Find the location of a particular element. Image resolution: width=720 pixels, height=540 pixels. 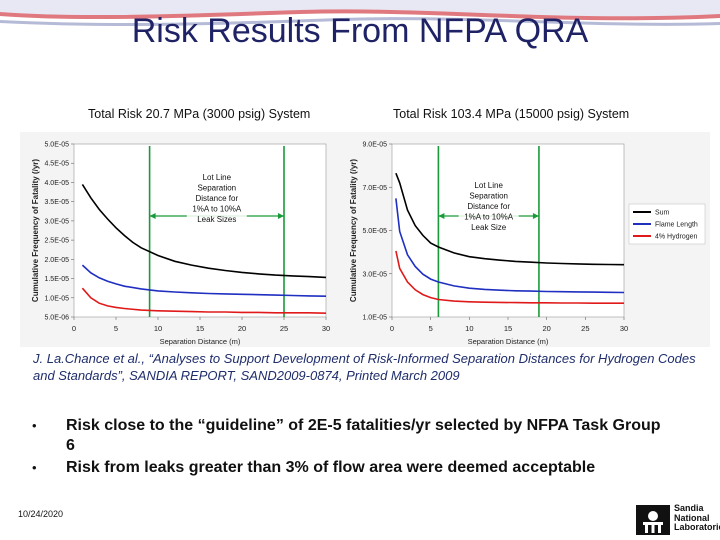

y-tick-label: 9.0E-05 is located at coordinates (374, 145).